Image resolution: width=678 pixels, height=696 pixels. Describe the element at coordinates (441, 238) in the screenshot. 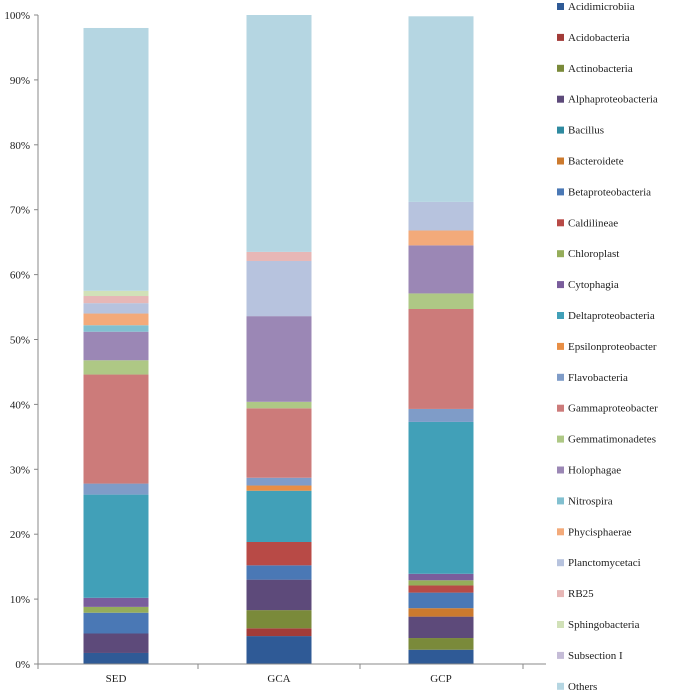

I see `bar-segment-gcp-phycisphaerae` at that location.